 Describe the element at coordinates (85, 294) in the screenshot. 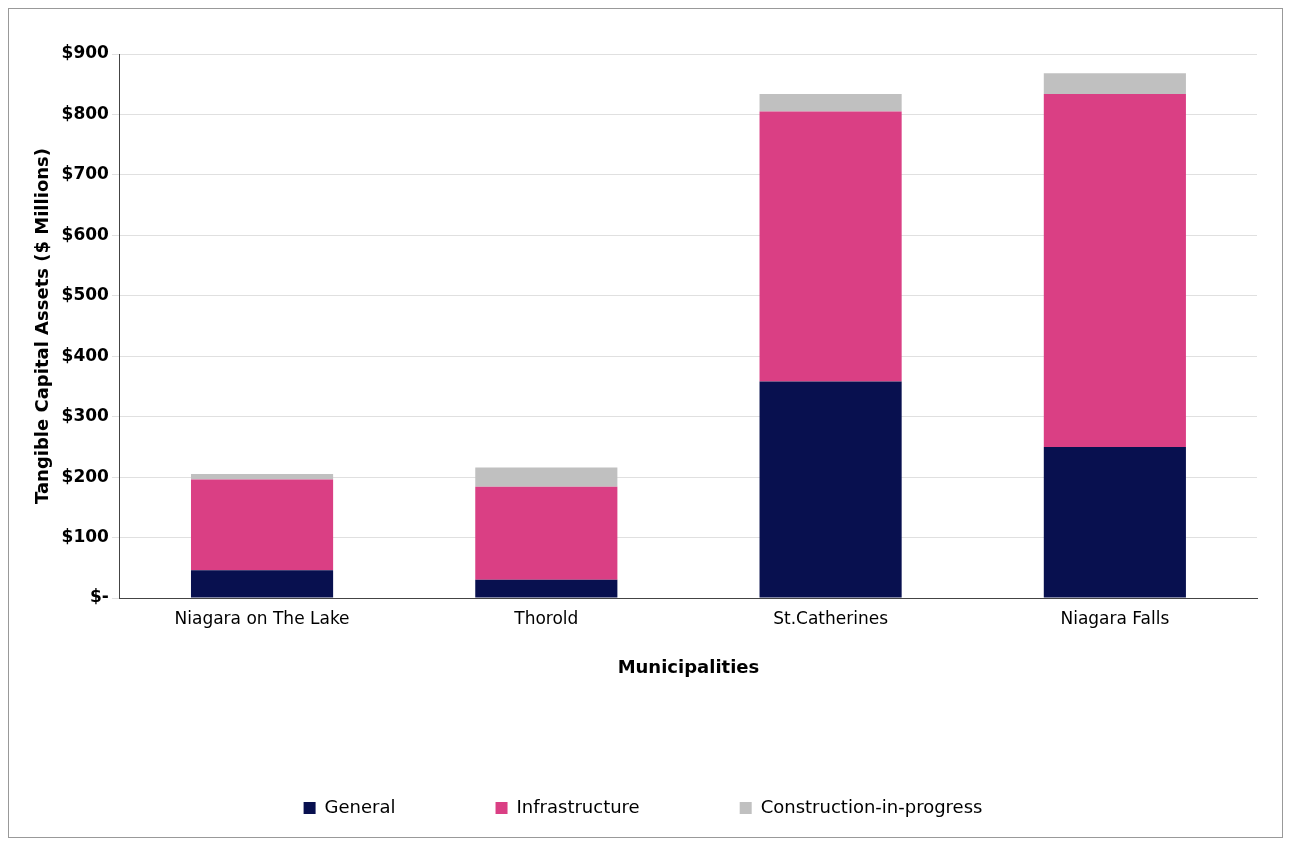

I see `y-tick-label: $500` at that location.